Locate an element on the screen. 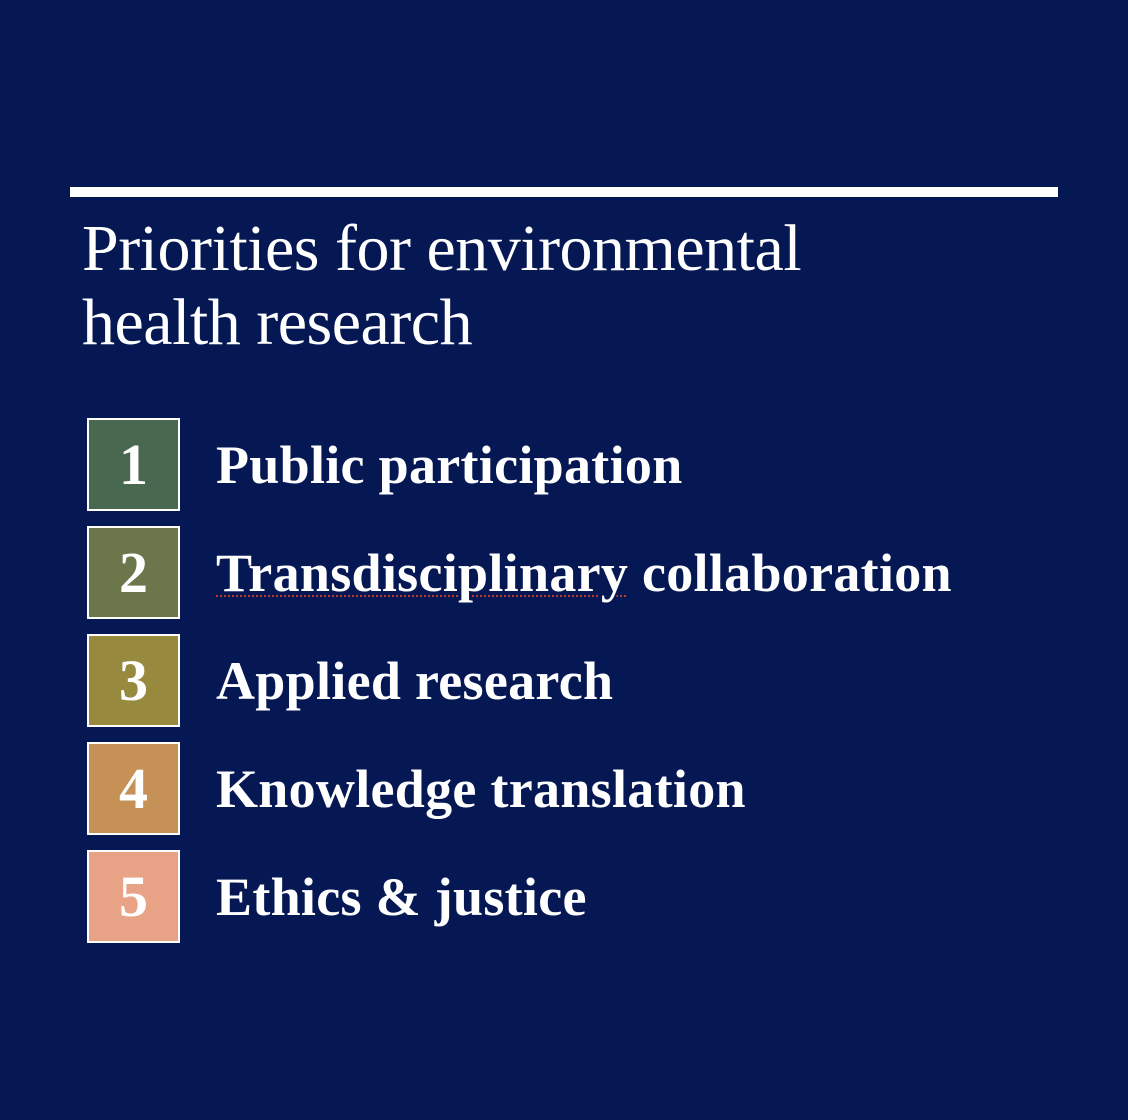 This screenshot has height=1120, width=1128. priority-number-badge: 1 is located at coordinates (133, 464).